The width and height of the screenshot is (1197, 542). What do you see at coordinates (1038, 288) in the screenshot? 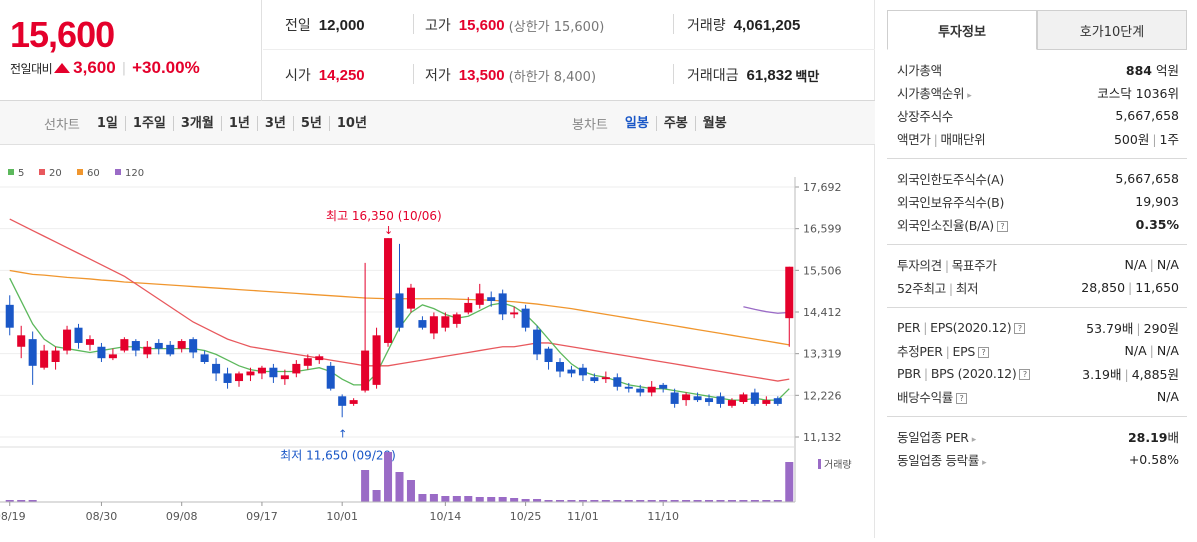
I see `week52-row: 52주최고 | 최저 28,850 | 11,650` at bounding box center [1038, 288].